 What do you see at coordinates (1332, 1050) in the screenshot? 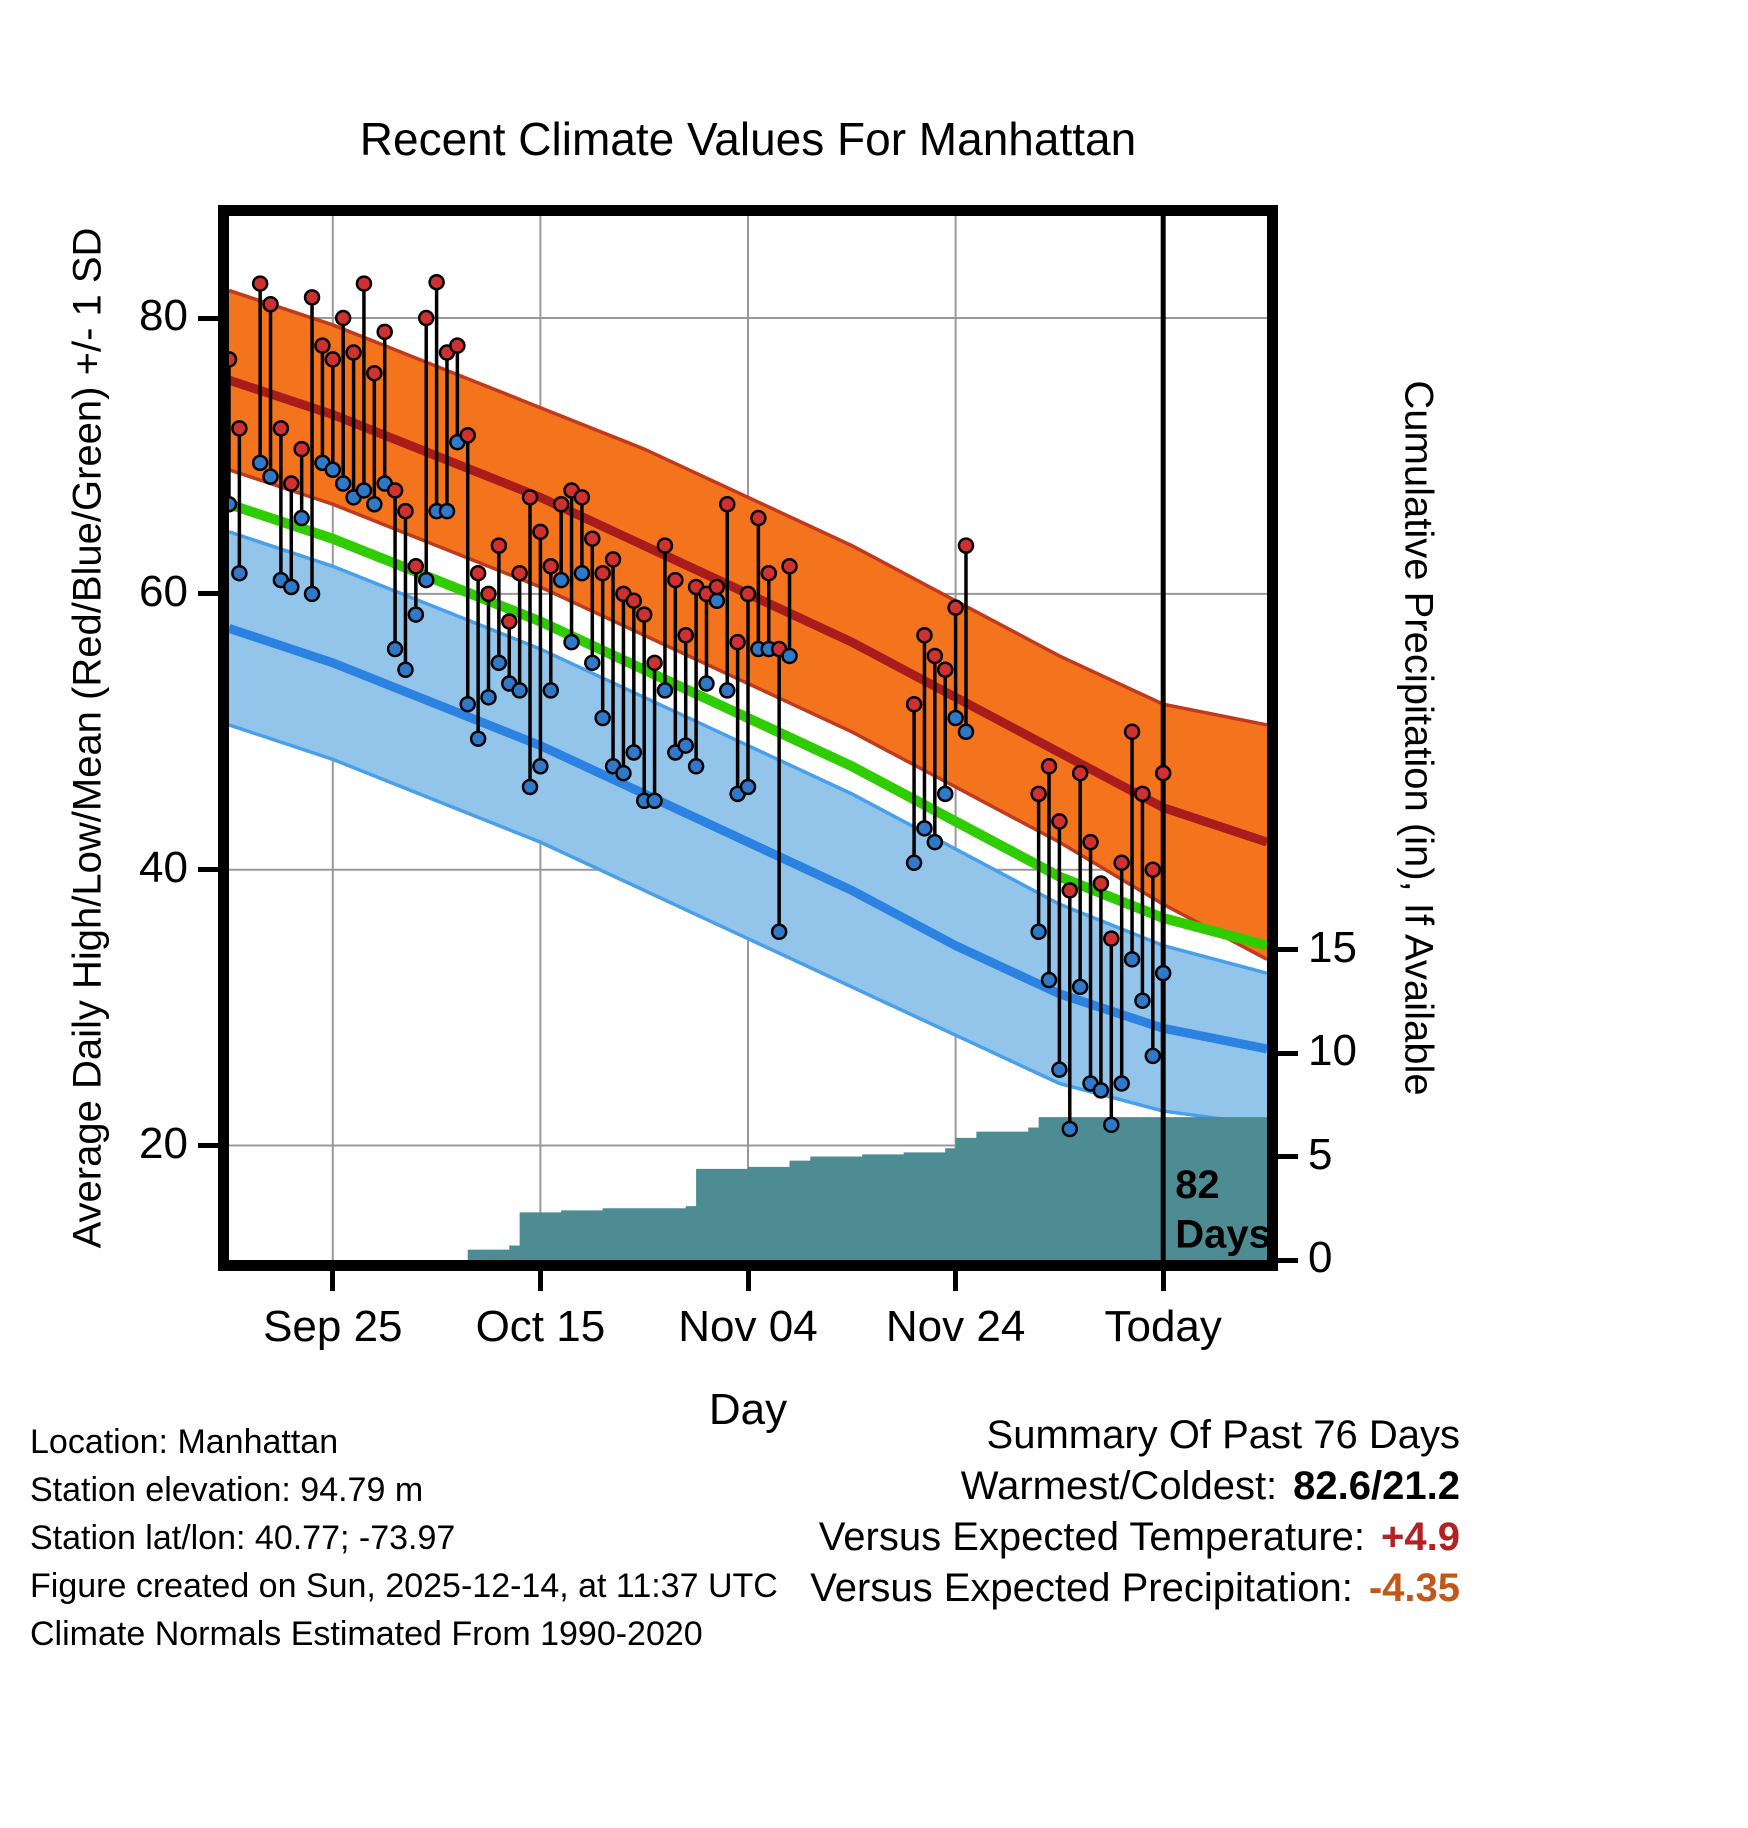
I see `y-tick-label-right: 10` at bounding box center [1332, 1050].